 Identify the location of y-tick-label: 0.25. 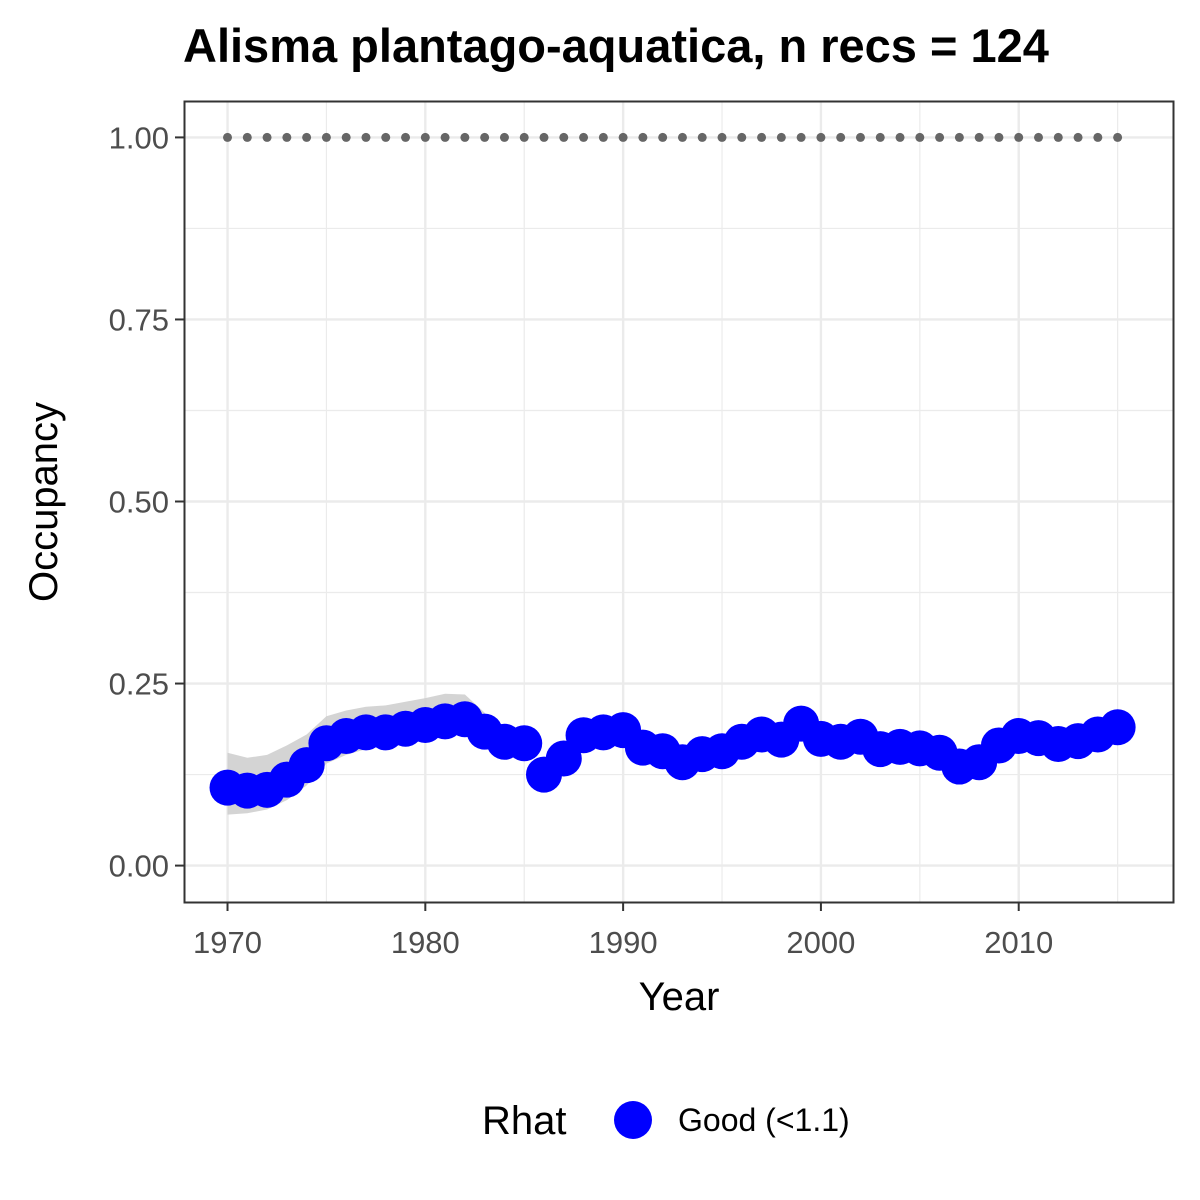
(139, 684).